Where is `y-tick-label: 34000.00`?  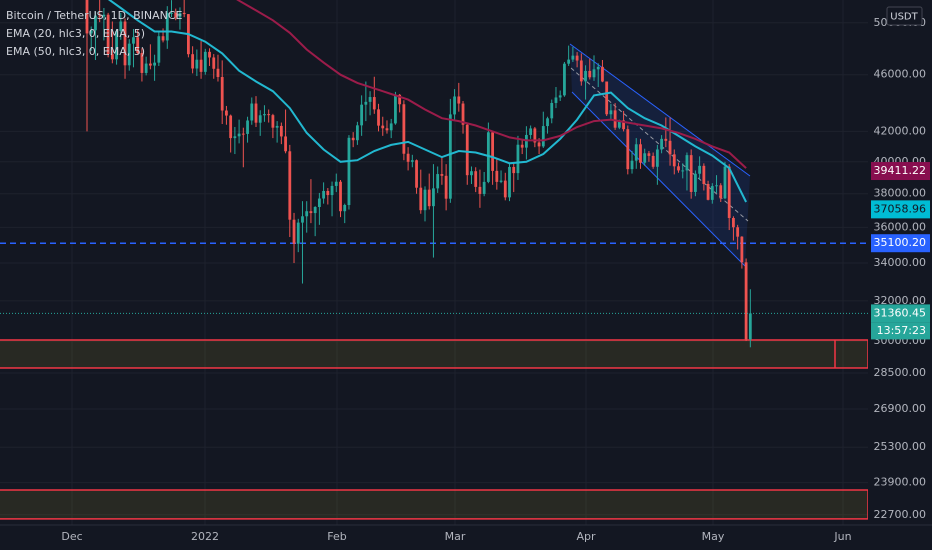 y-tick-label: 34000.00 is located at coordinates (900, 262).